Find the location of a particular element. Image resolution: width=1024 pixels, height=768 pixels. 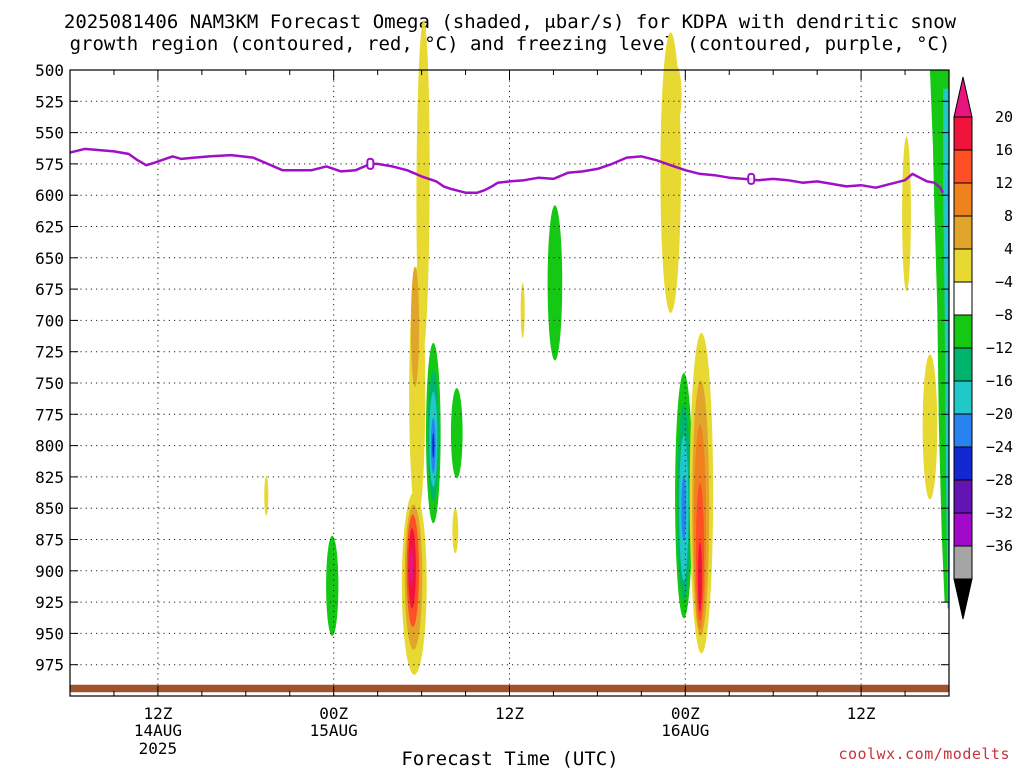

y-tick-label: 575 is located at coordinates (49, 164).